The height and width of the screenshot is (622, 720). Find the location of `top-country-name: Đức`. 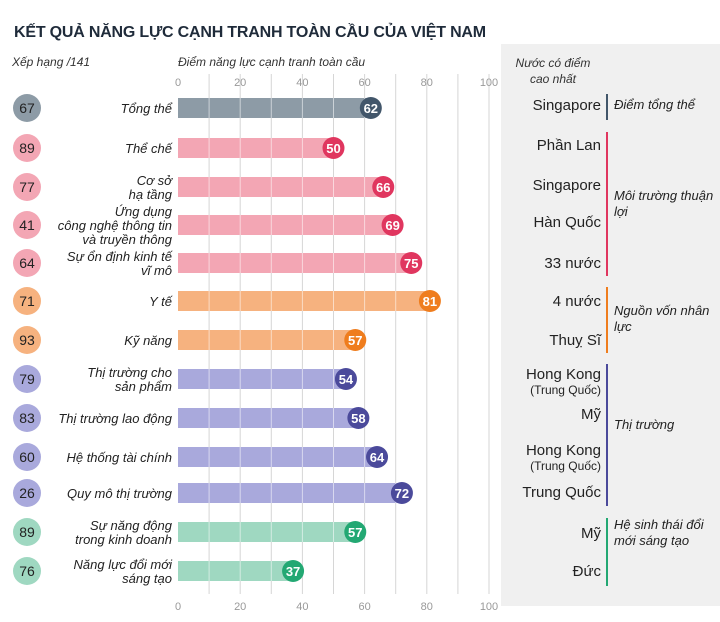

top-country-name: Đức is located at coordinates (586, 571).